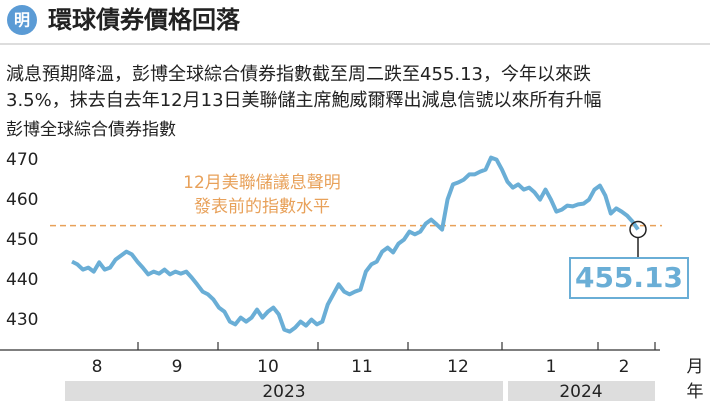  What do you see at coordinates (22, 280) in the screenshot?
I see `y-tick-label: 440` at bounding box center [22, 280].